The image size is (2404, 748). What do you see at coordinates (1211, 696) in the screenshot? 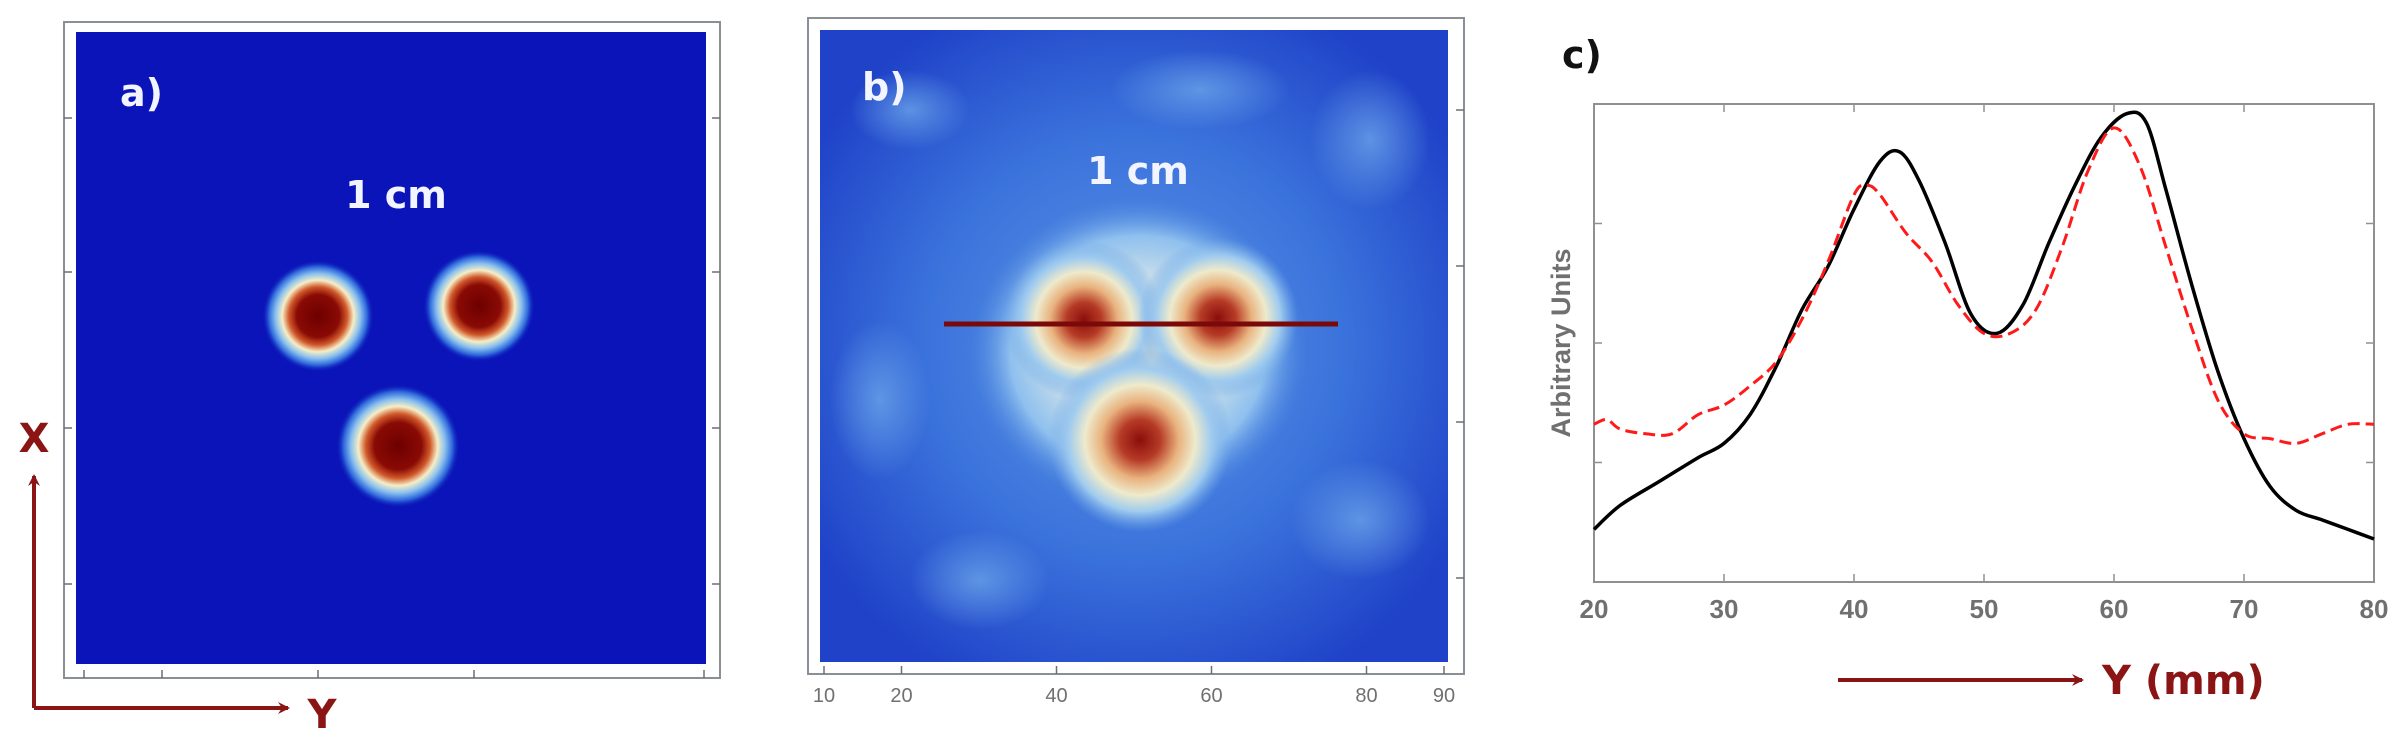
I see `panel-b-x-tick-label: 60` at bounding box center [1211, 696].